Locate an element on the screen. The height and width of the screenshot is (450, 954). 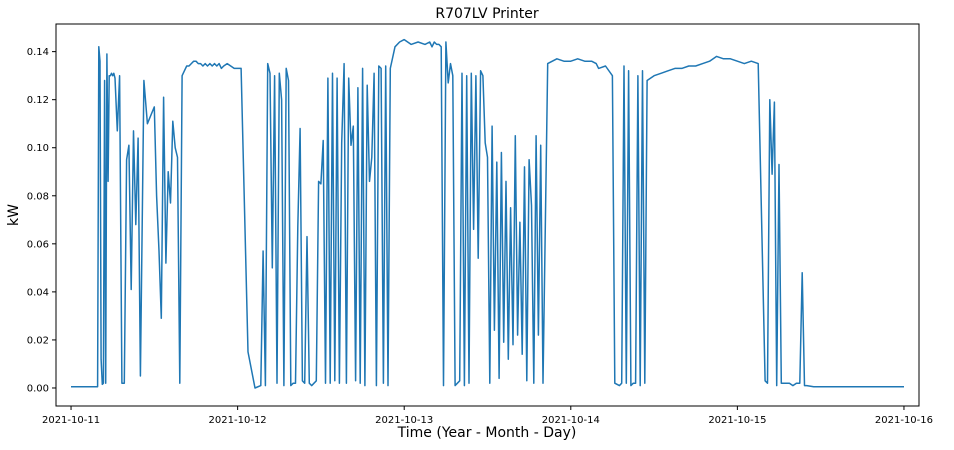
x-tick-label: 2021-10-13 is located at coordinates (404, 420).